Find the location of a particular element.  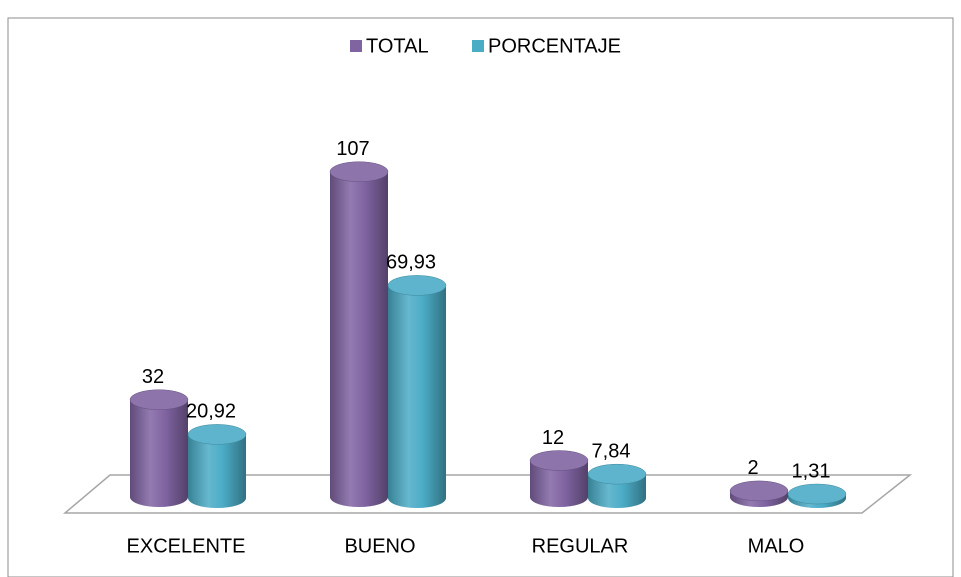

x-tick-label: MALO is located at coordinates (776, 546).